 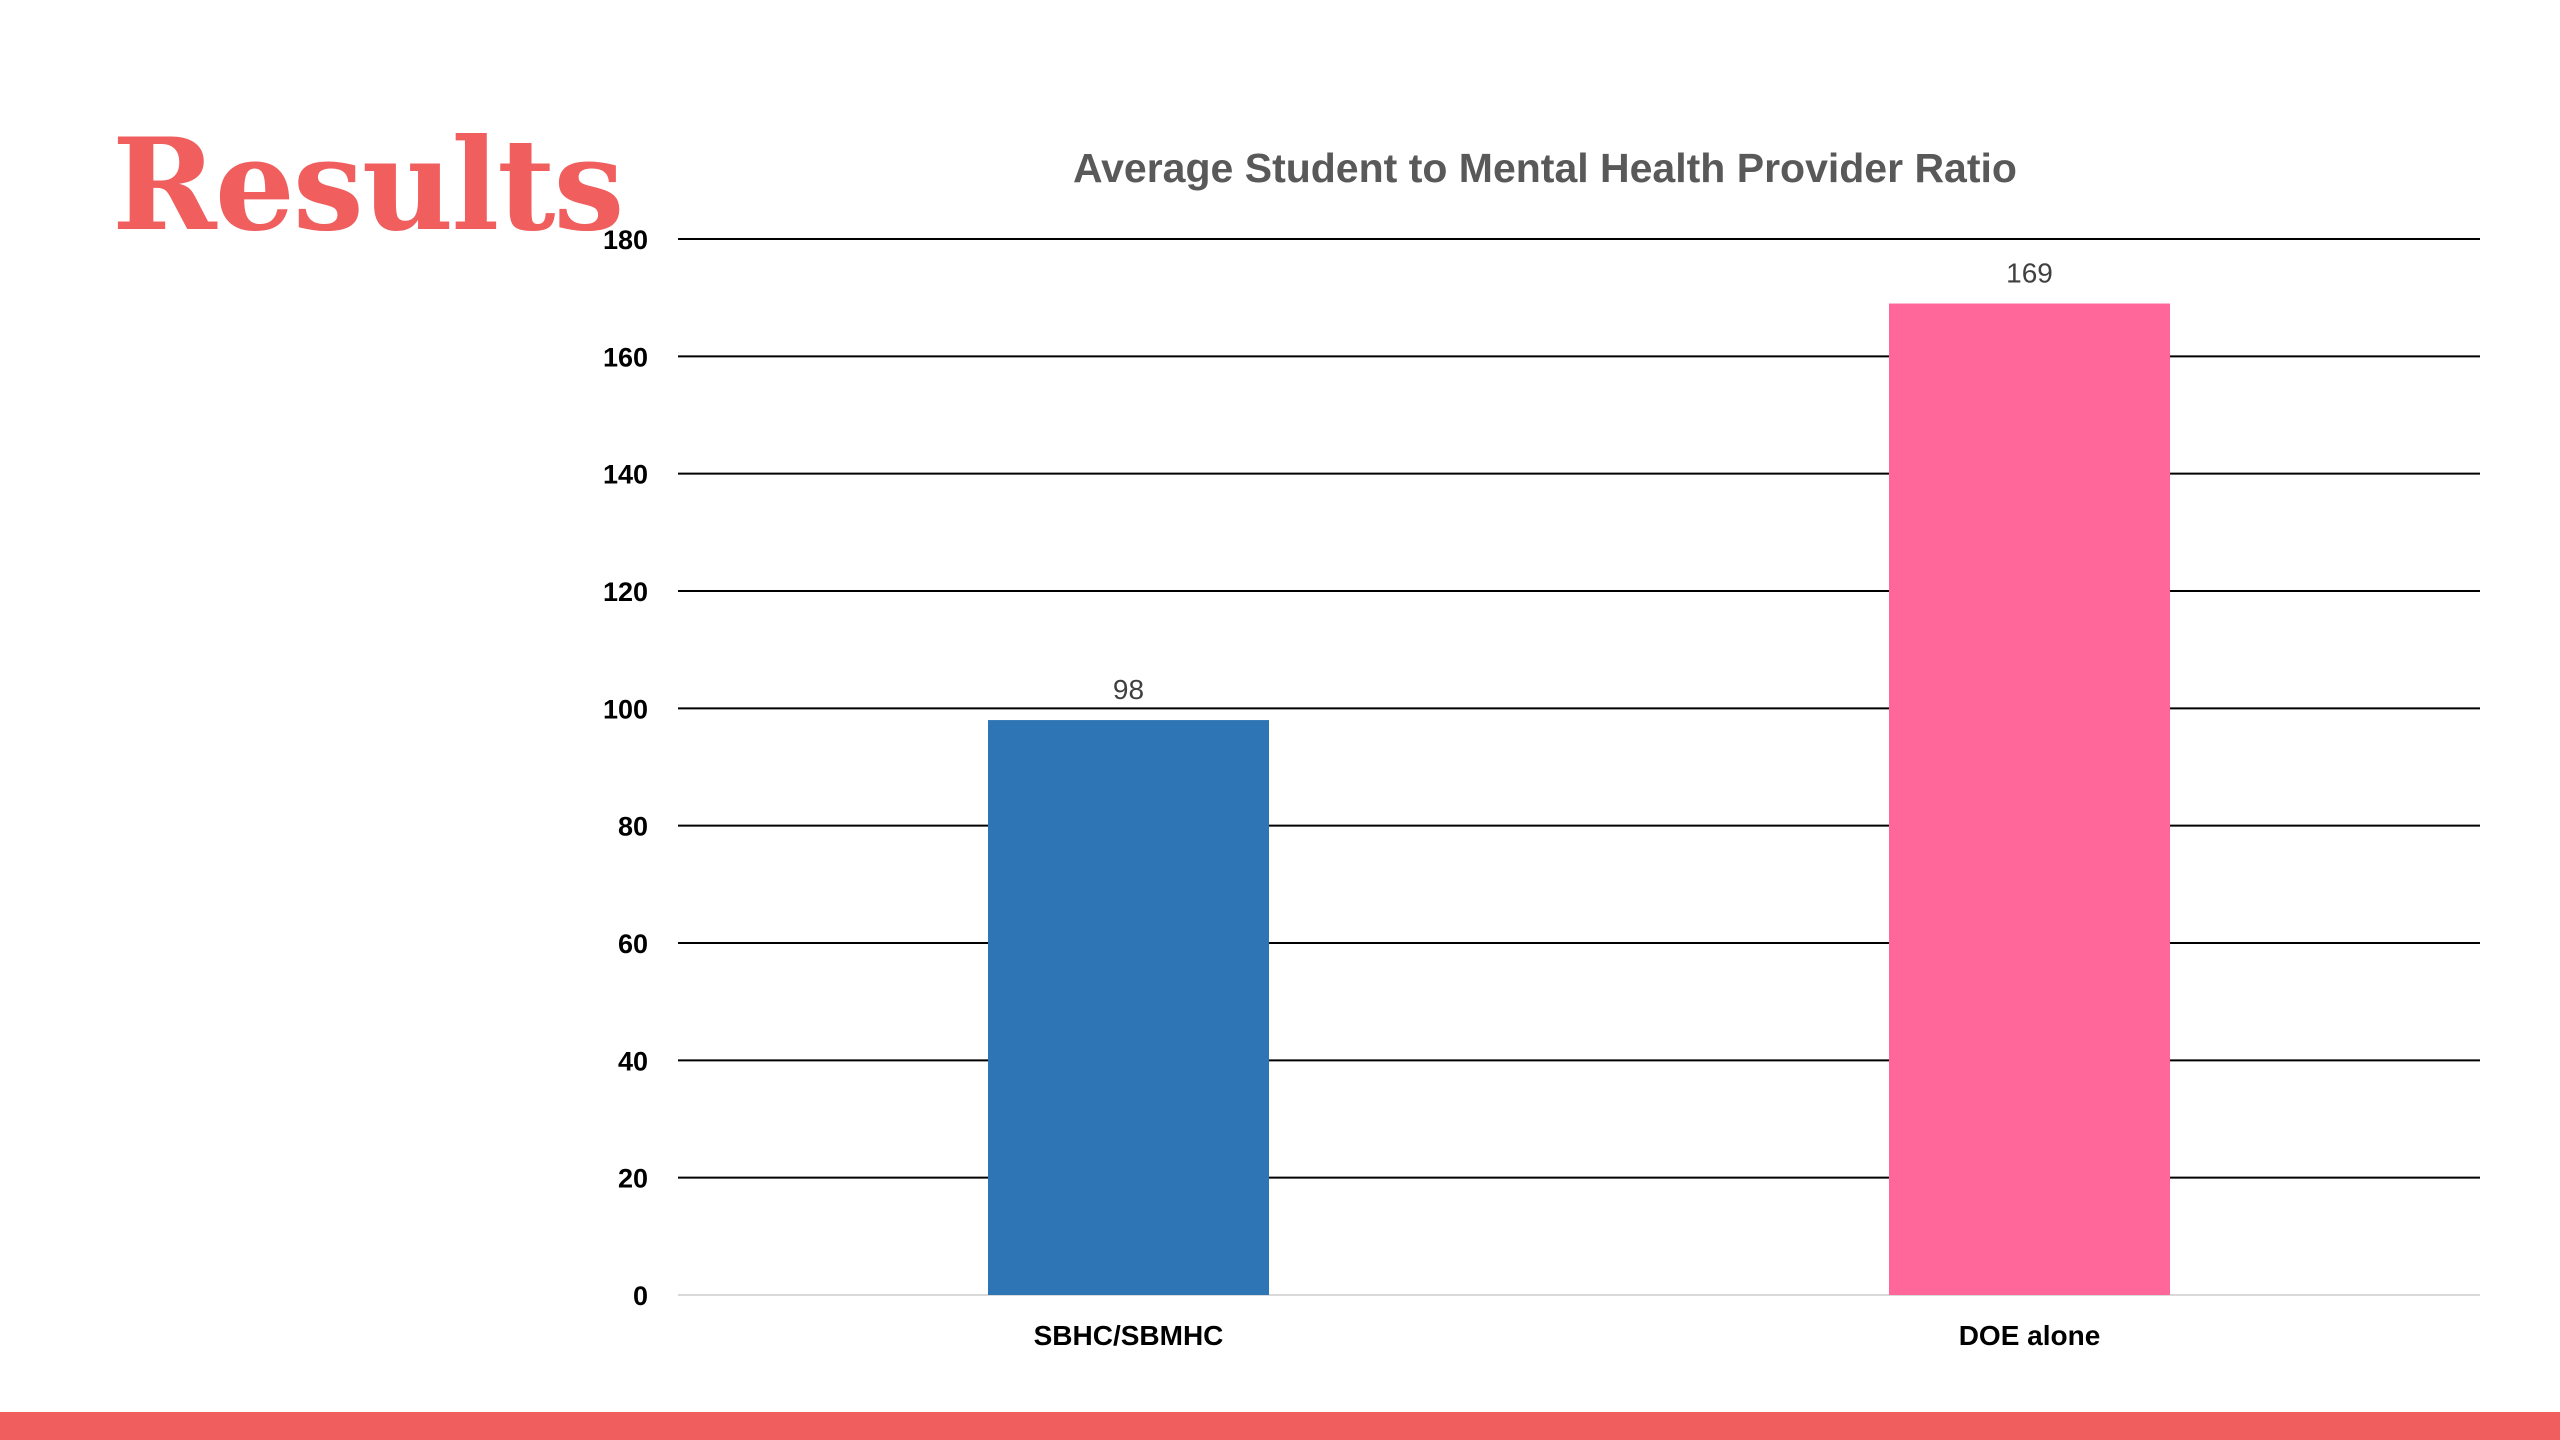 I want to click on category-label: SBHC/SBMHC, so click(x=1129, y=1335).